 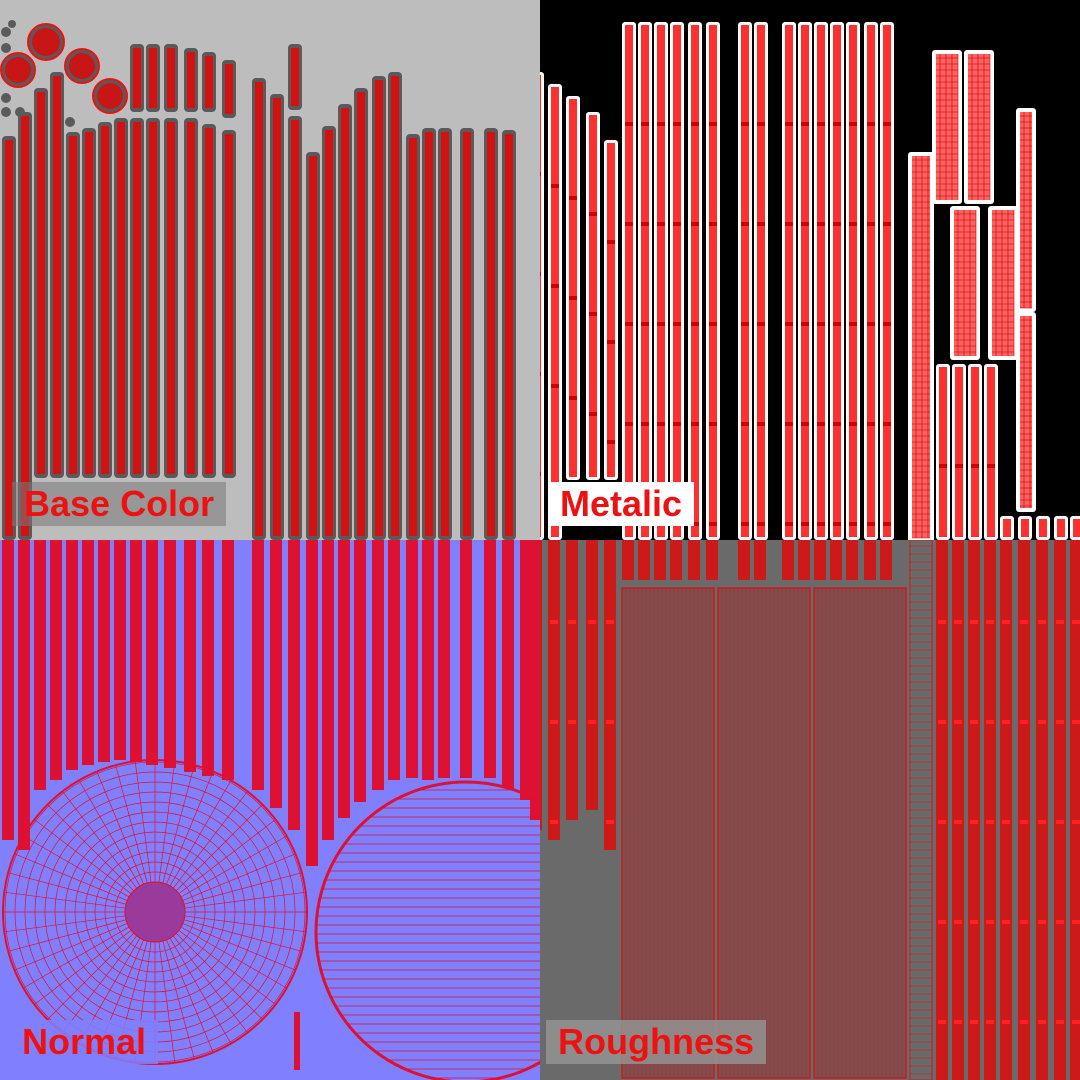 I want to click on base-circle-islands, so click(x=64, y=73).